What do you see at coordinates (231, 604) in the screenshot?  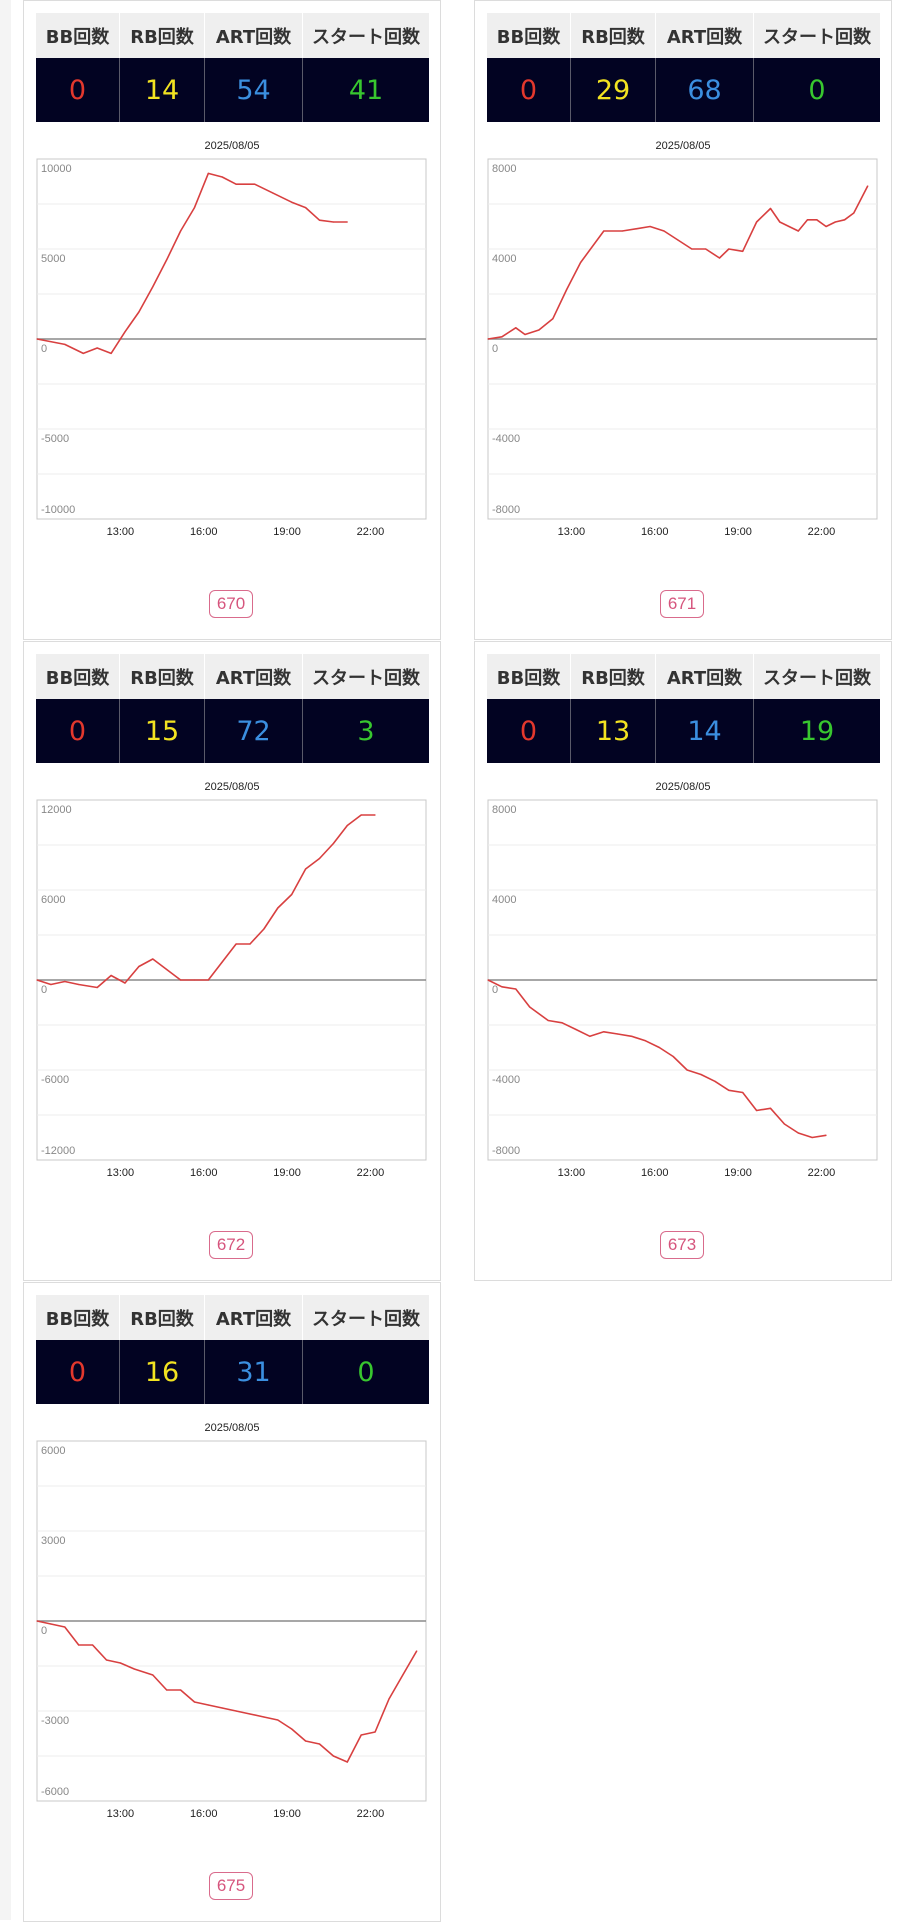 I see `machine-number-badge: 670` at bounding box center [231, 604].